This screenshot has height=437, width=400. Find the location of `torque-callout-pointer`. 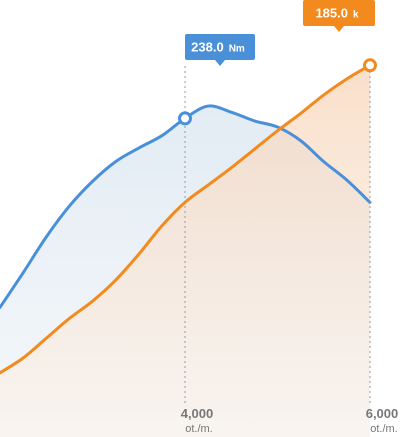

torque-callout-pointer is located at coordinates (220, 63).